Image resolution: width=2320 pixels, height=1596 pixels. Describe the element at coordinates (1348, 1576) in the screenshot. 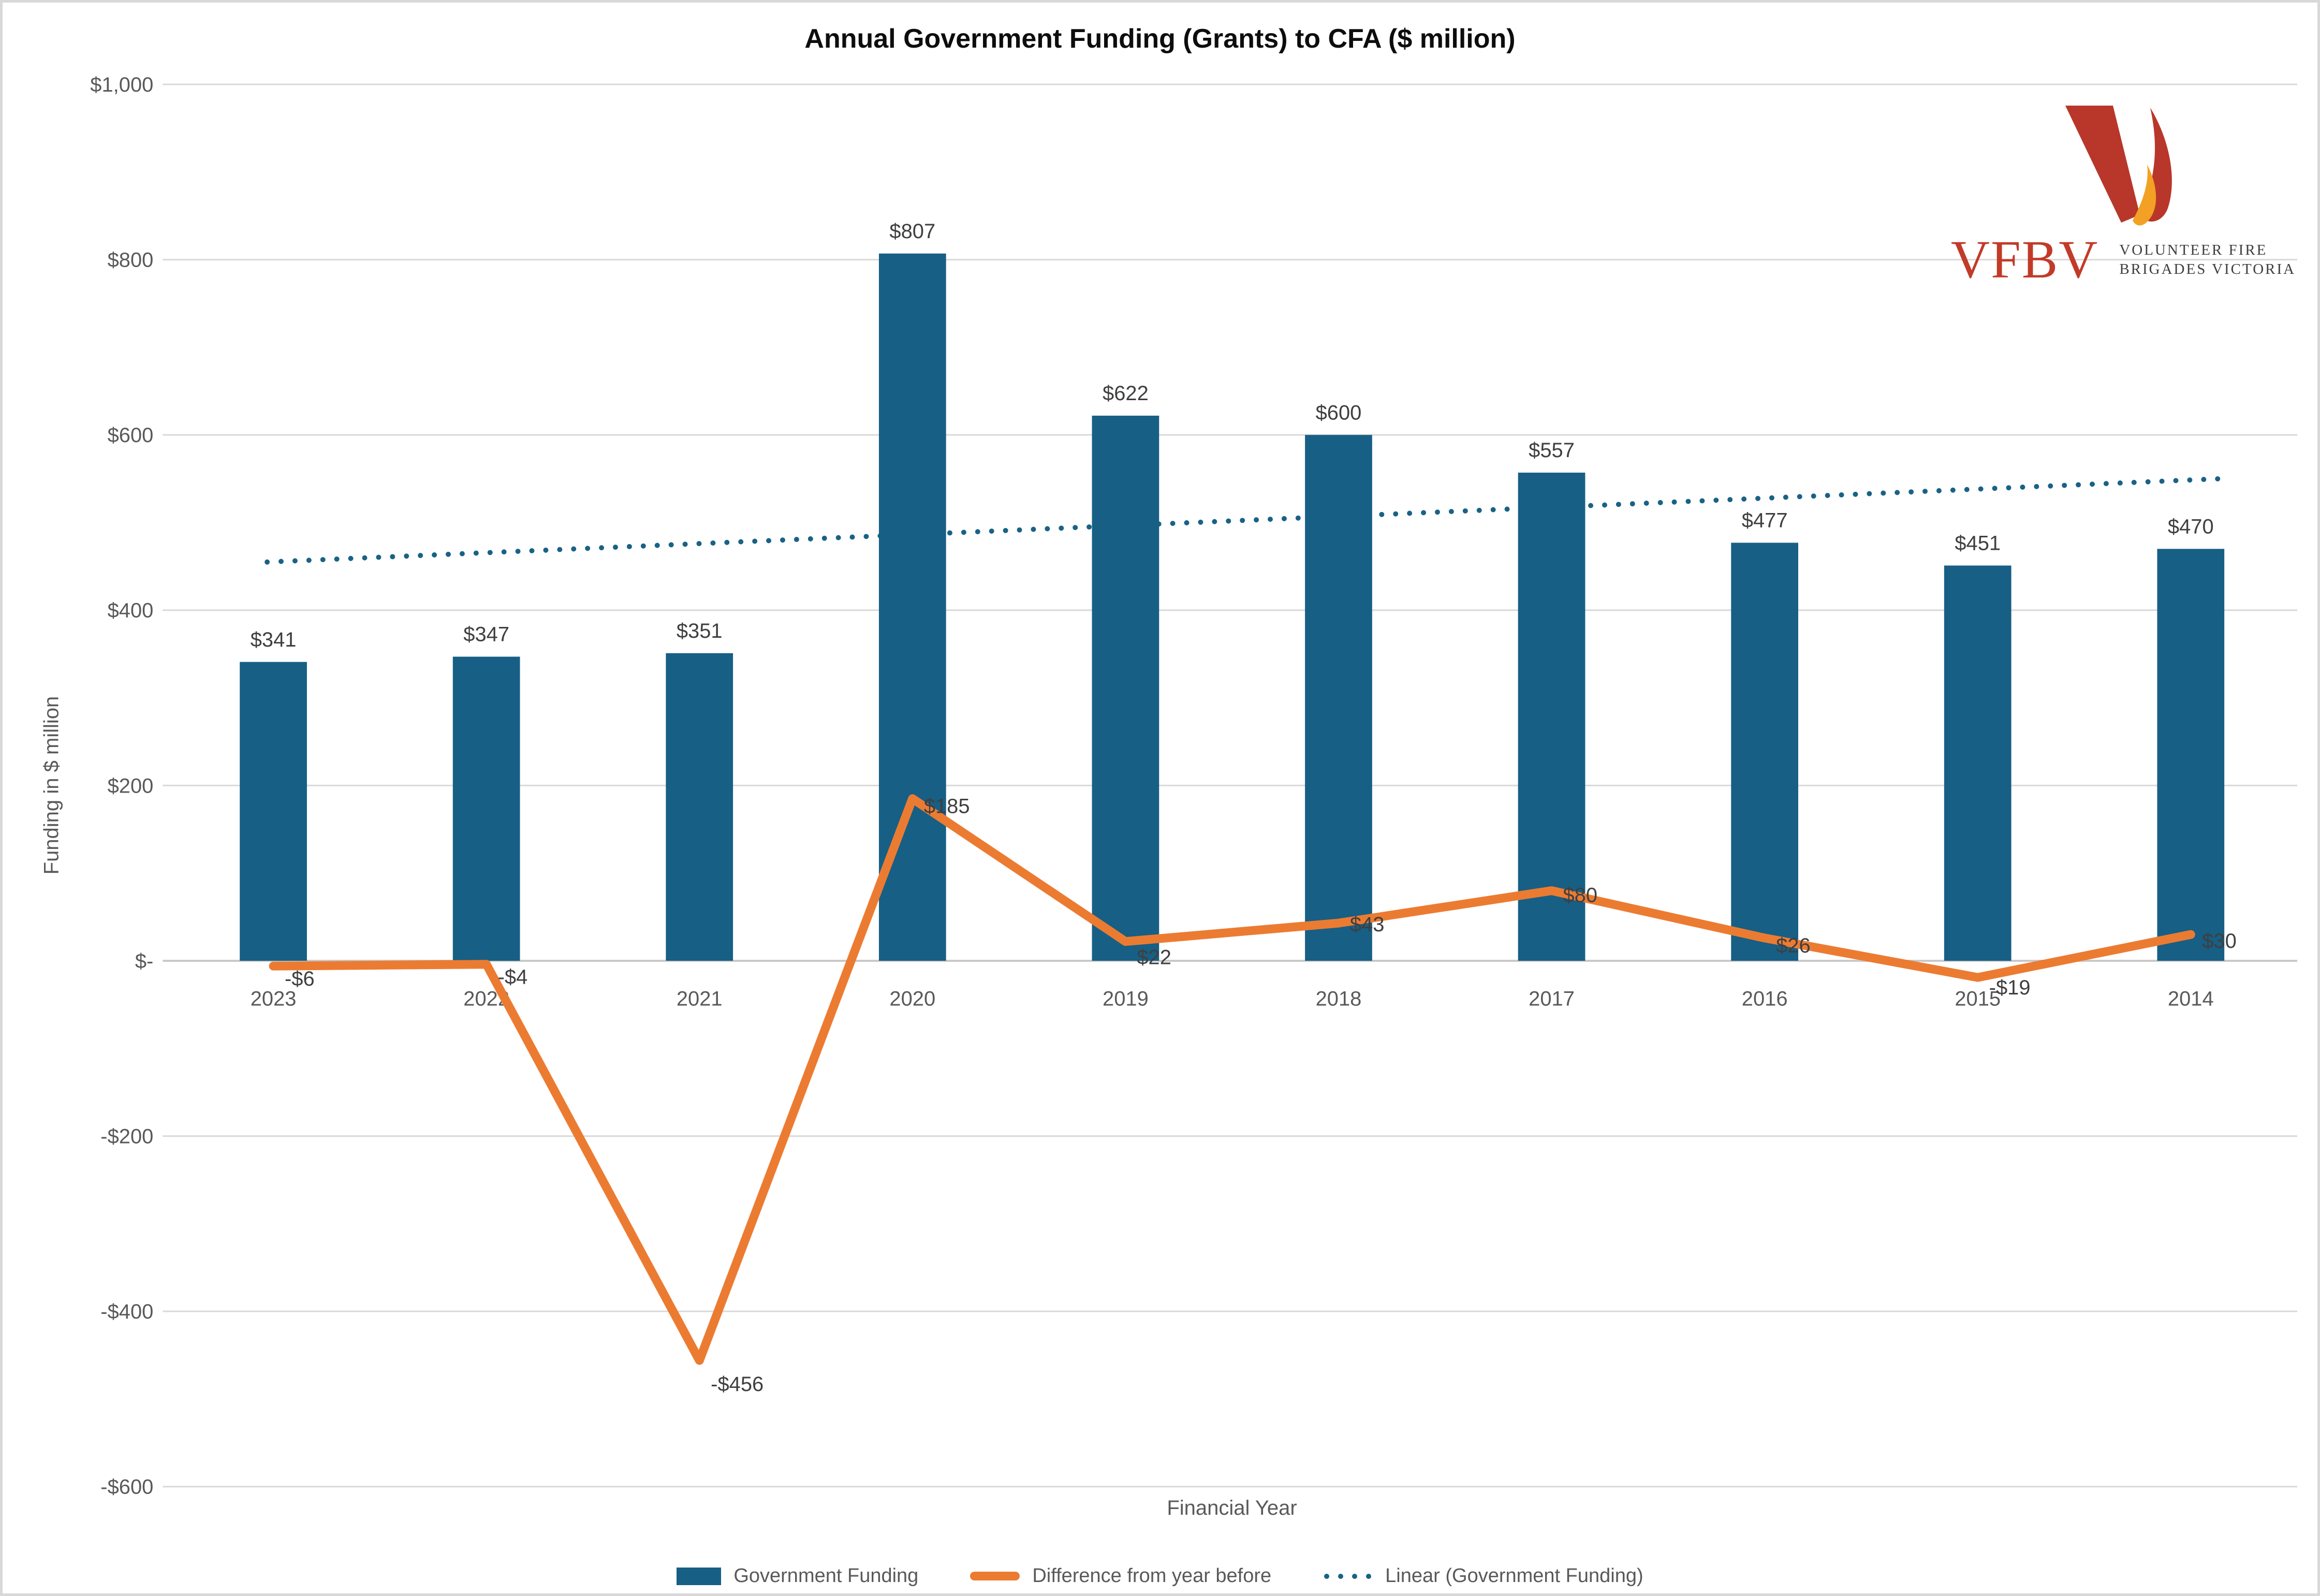

I see `legend-dotted-swatch-icon` at that location.